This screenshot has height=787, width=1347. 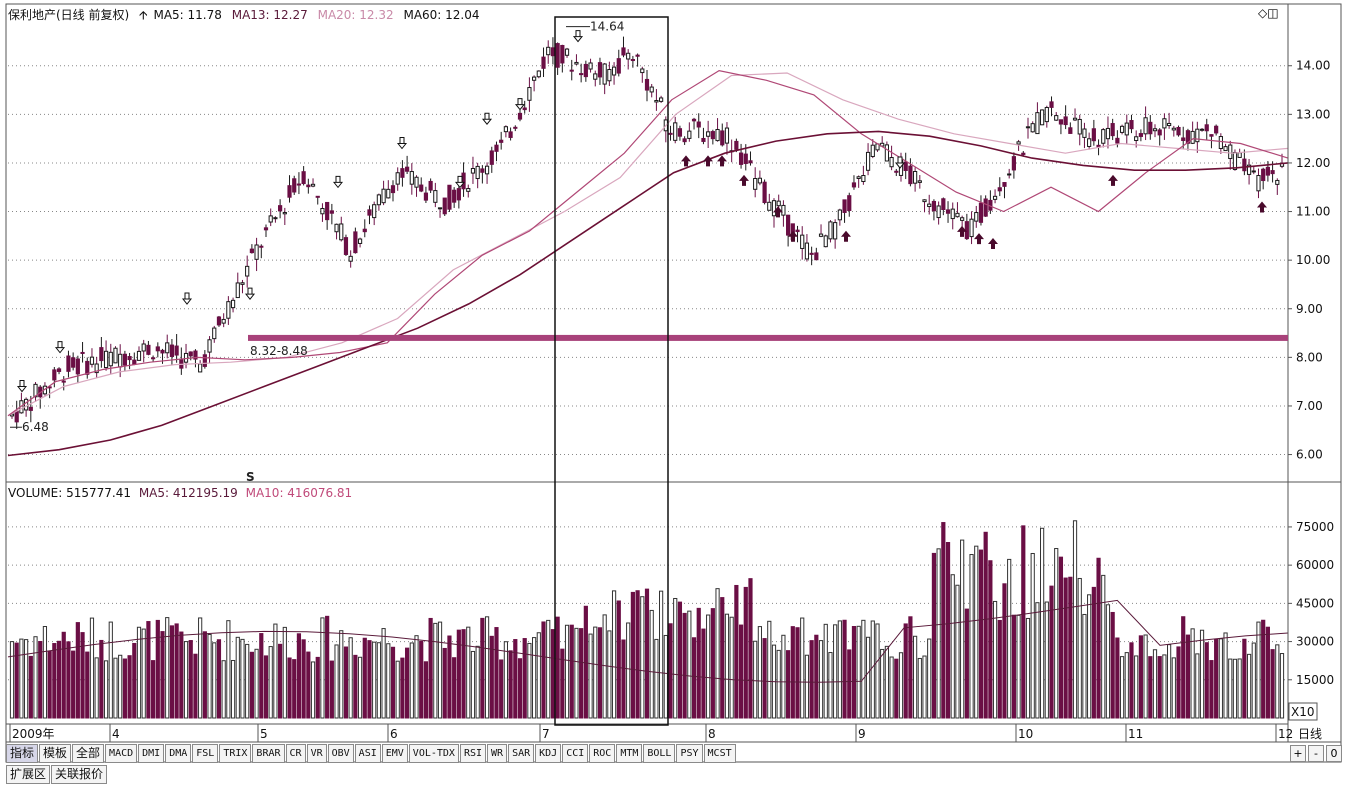 What do you see at coordinates (607, 27) in the screenshot?
I see `high-label: 14.64` at bounding box center [607, 27].